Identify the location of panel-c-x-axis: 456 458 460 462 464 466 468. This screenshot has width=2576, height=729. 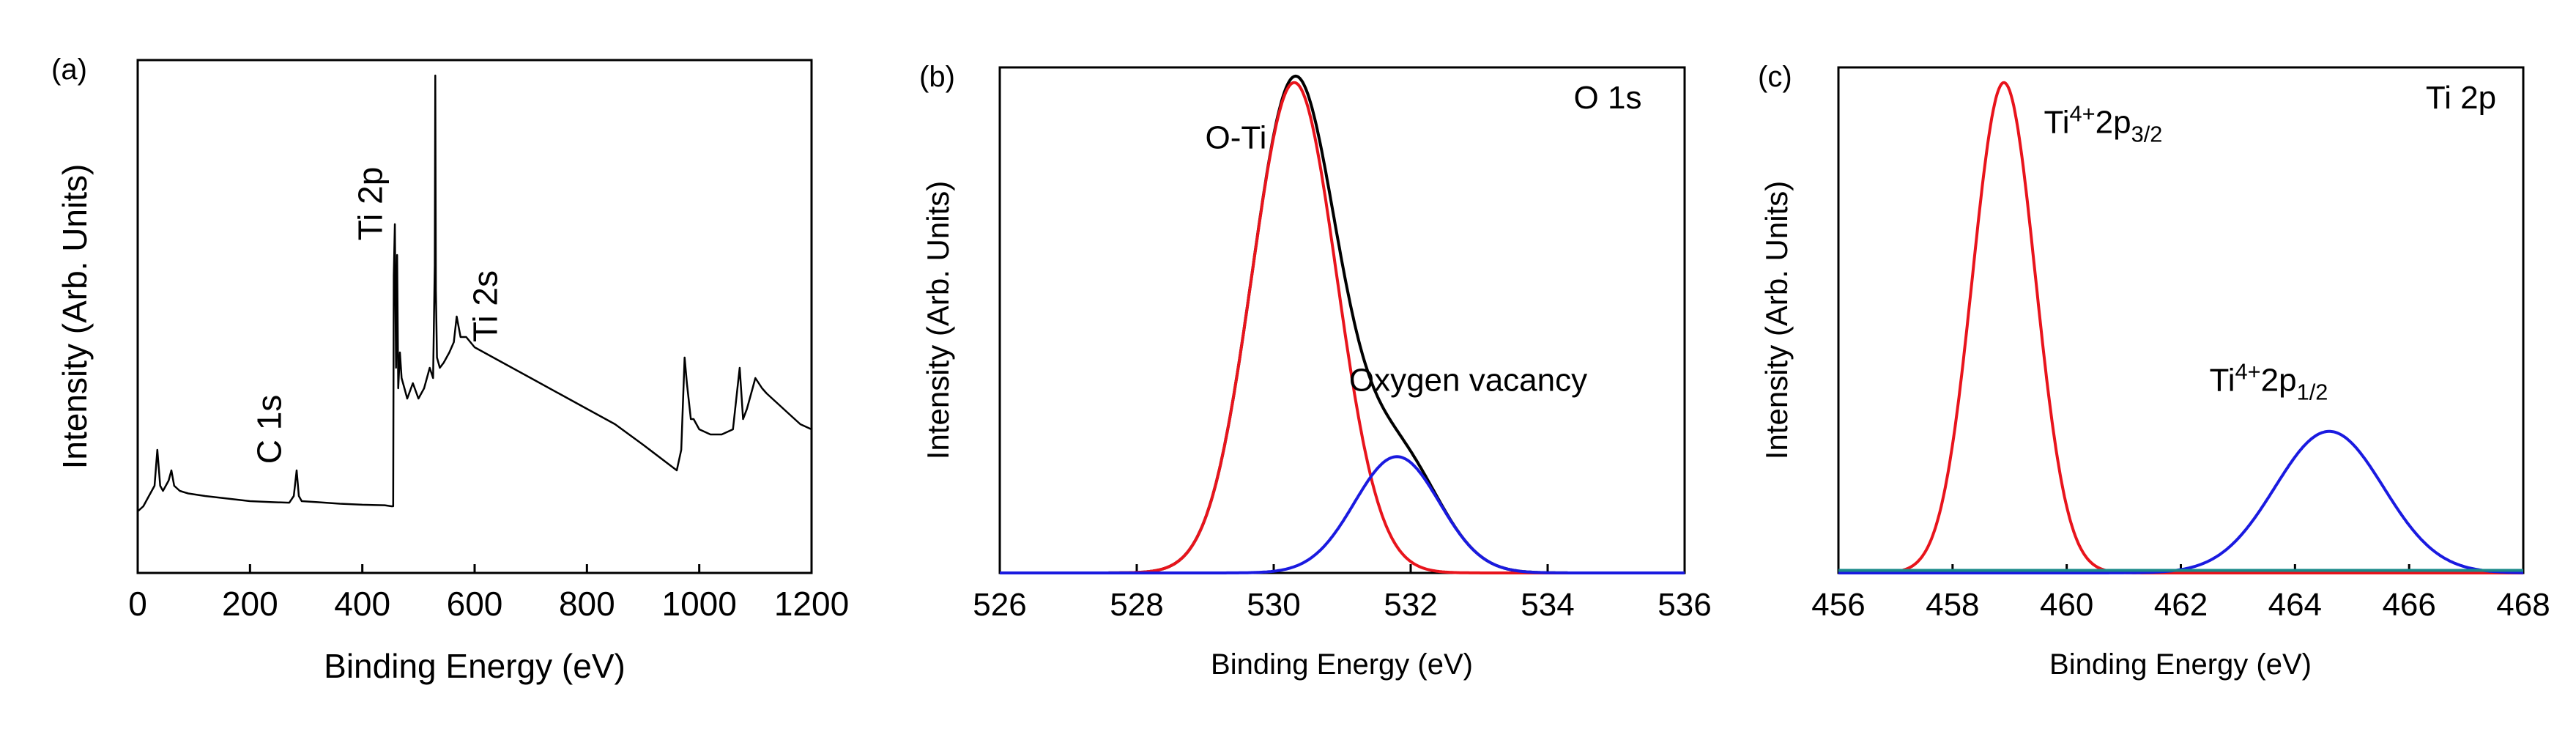
(2180, 593).